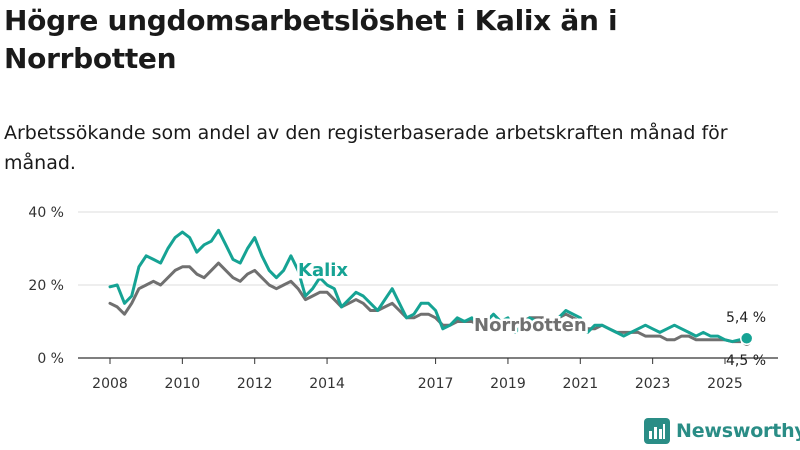 The image size is (800, 450). Describe the element at coordinates (531, 314) in the screenshot. I see `series-labels: Kalix Norrbotten 5,4 % 4,5 %` at that location.